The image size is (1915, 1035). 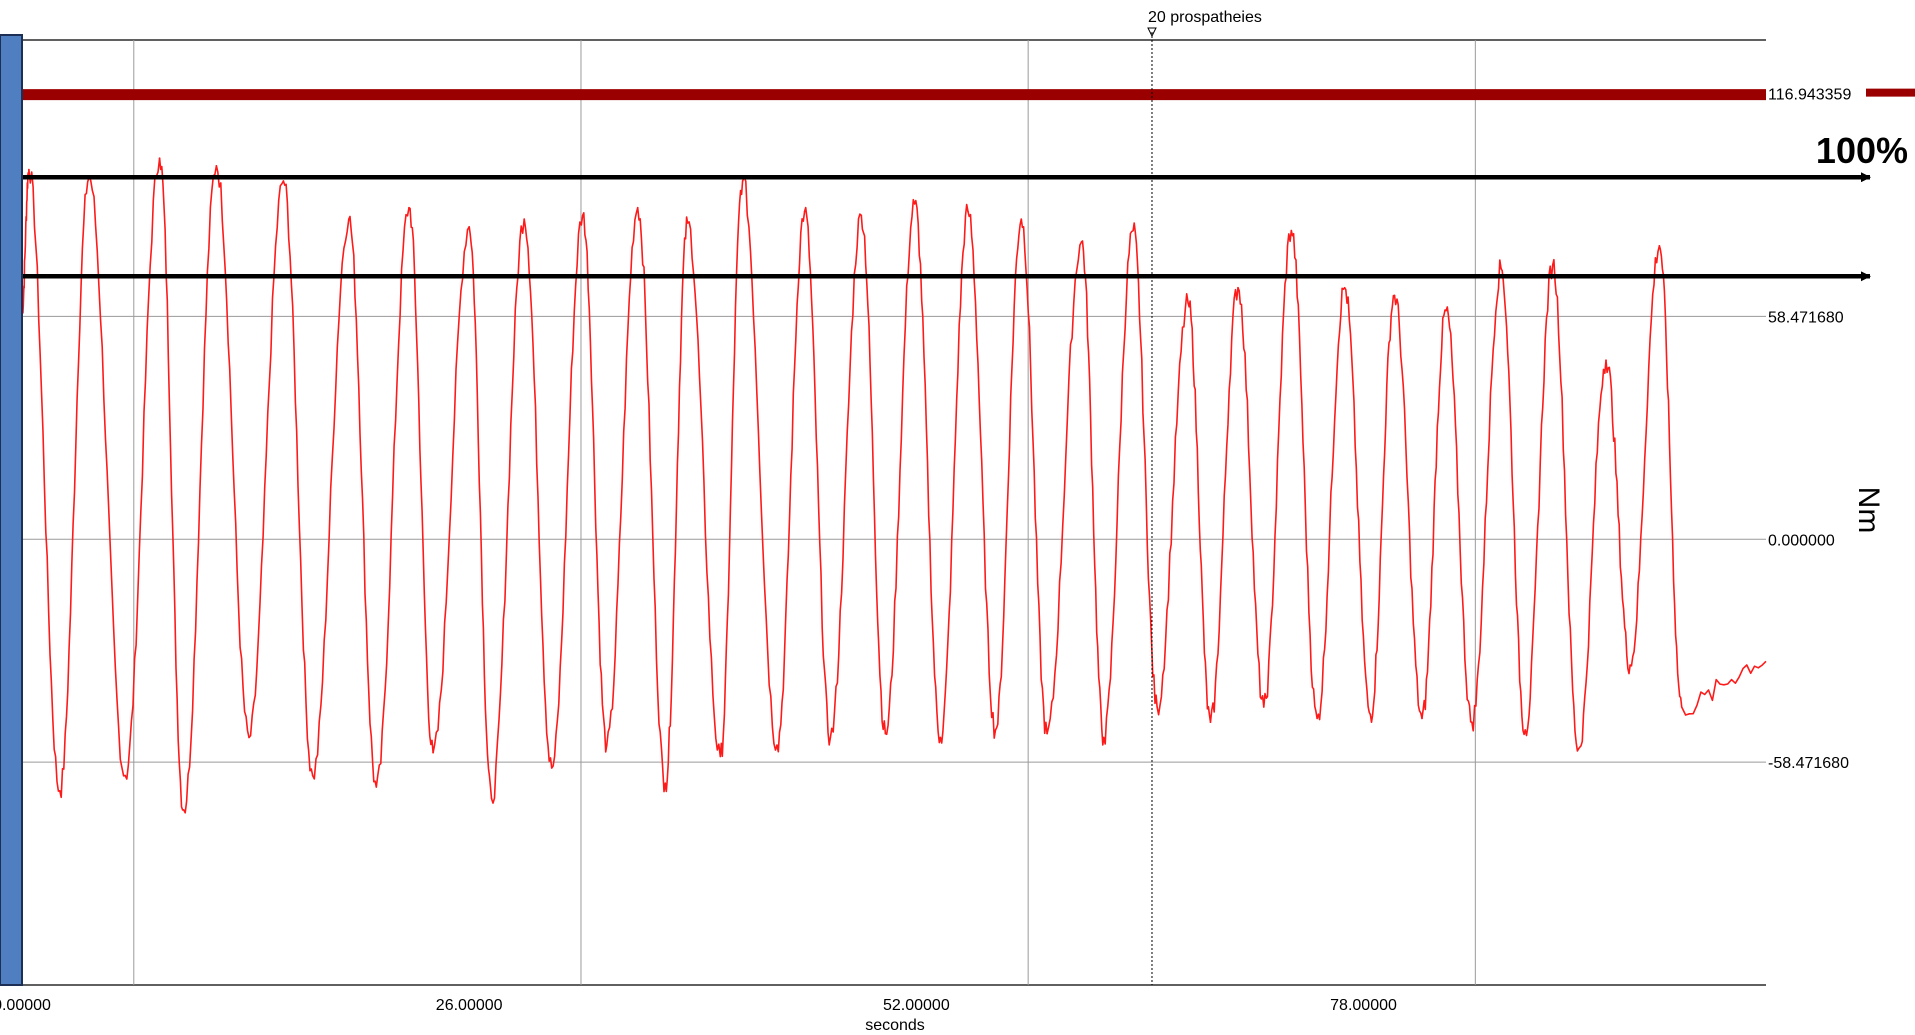 What do you see at coordinates (1862, 150) in the screenshot?
I see `threshold-arrow-label: 100%` at bounding box center [1862, 150].